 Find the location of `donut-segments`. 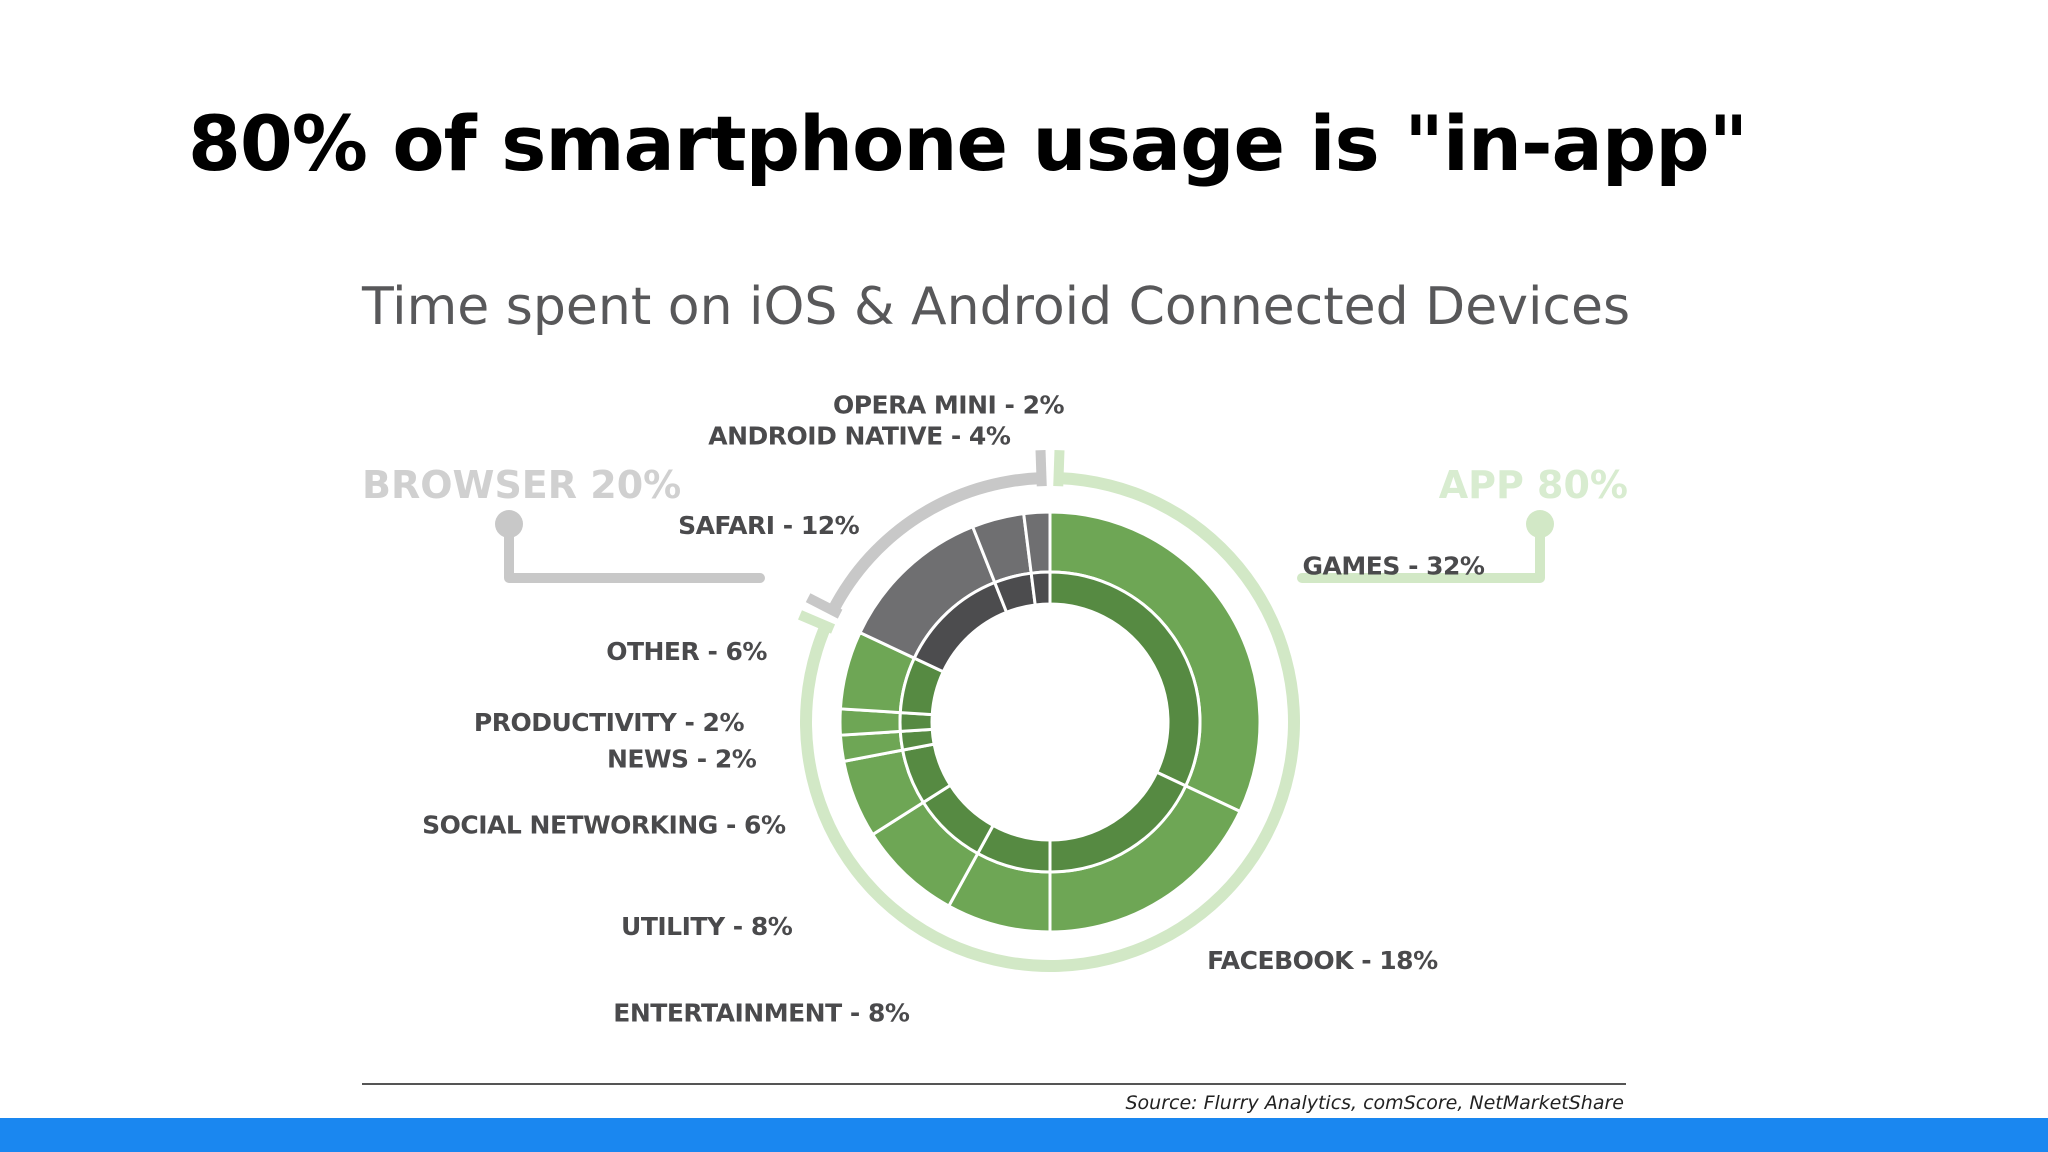

donut-segments is located at coordinates (1050, 722).